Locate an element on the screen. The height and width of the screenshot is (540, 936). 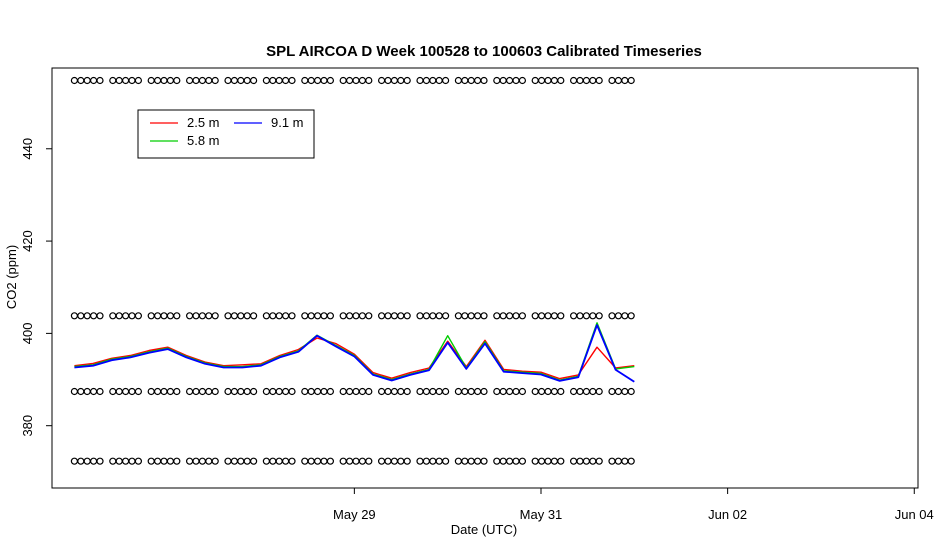
y-tick-label-2: 420 is located at coordinates (27, 241).